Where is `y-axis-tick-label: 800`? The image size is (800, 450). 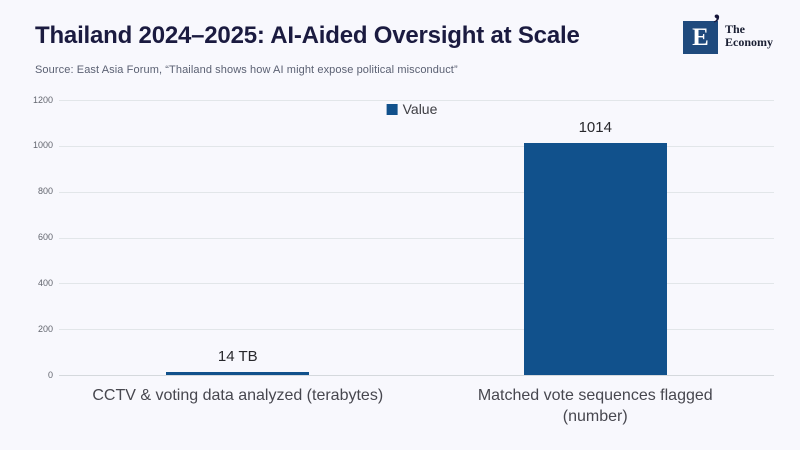
y-axis-tick-label: 800 is located at coordinates (45, 191).